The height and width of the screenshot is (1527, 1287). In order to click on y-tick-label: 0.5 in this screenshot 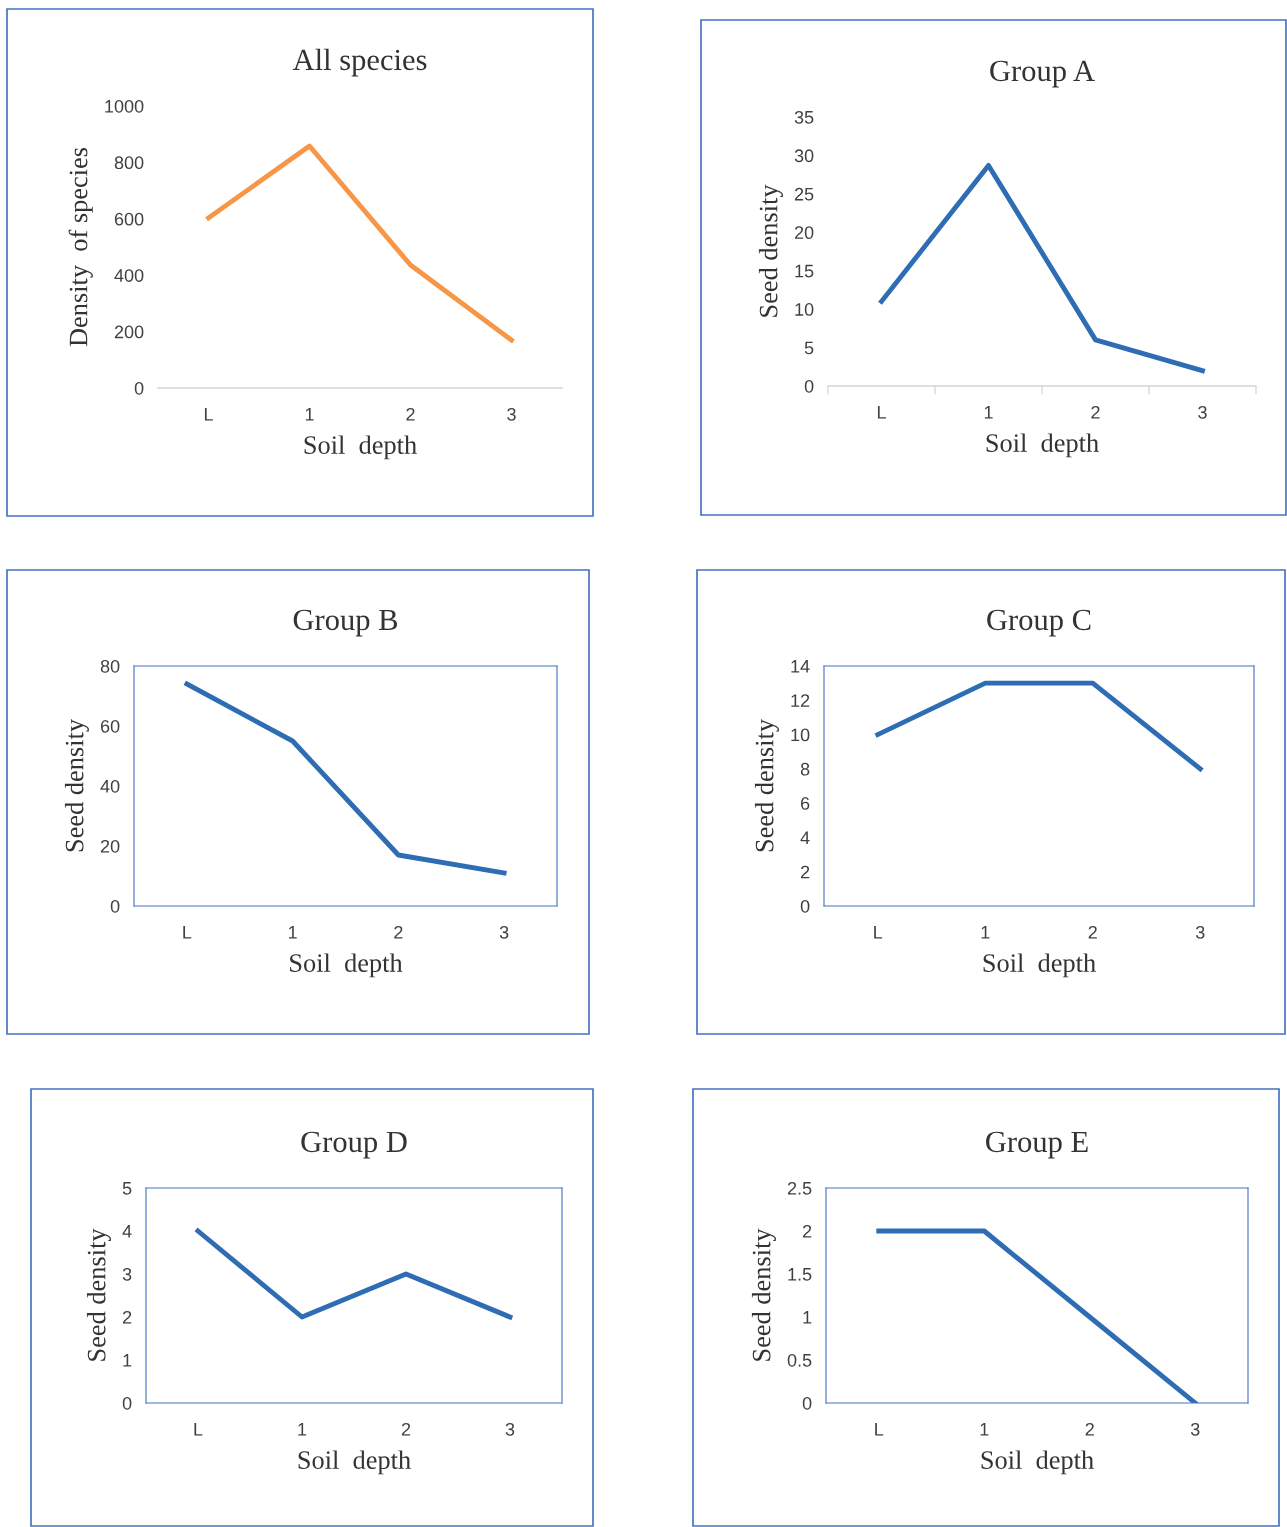, I will do `click(799, 1360)`.